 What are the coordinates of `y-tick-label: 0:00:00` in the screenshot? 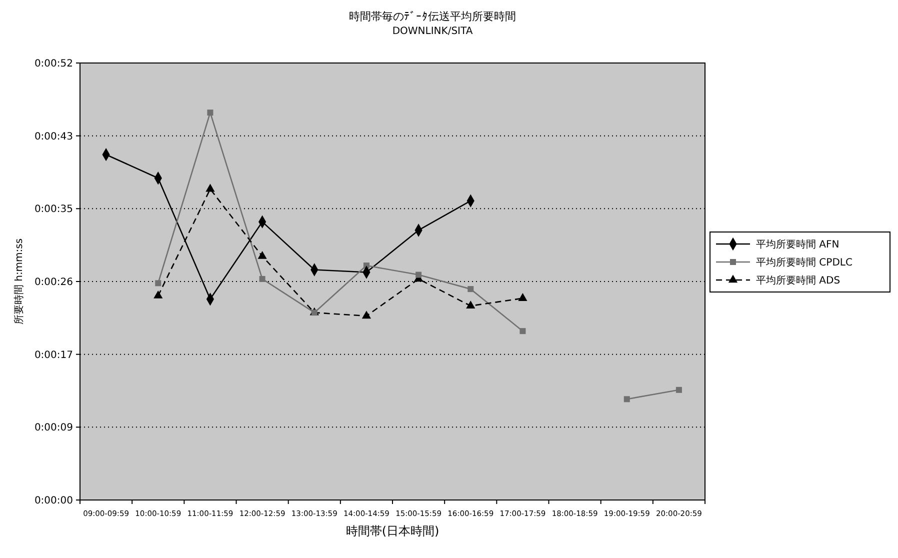 It's located at (53, 501).